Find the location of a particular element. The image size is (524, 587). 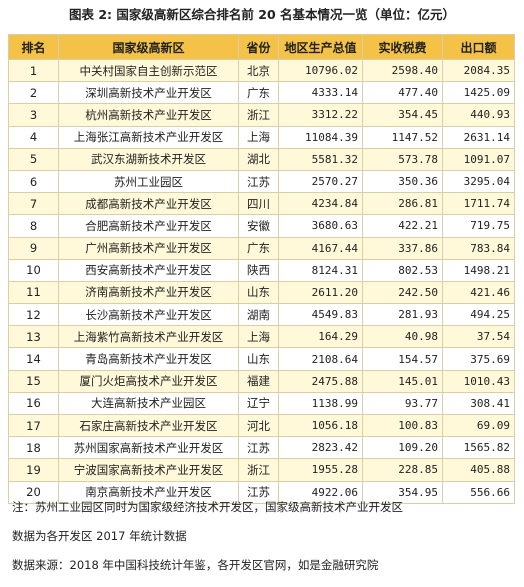

table-row: 2 深圳高新技术产业开发区 广东 4333.14 477.40 1425.09 is located at coordinates (261, 93).